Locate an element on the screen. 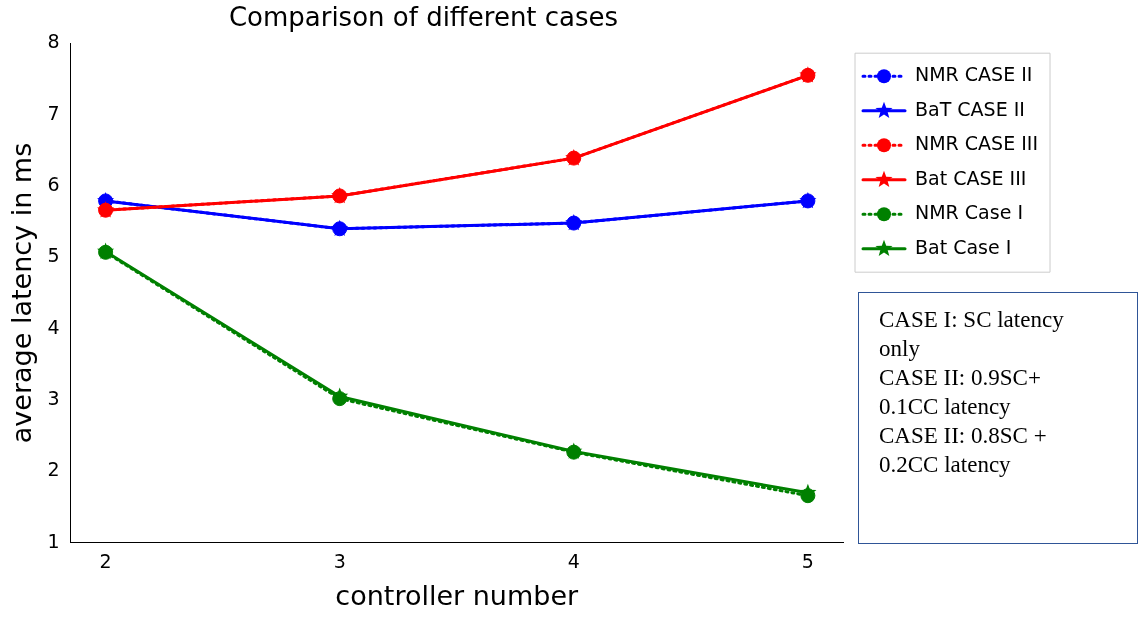  y-tick-label: 8 is located at coordinates (53, 41).